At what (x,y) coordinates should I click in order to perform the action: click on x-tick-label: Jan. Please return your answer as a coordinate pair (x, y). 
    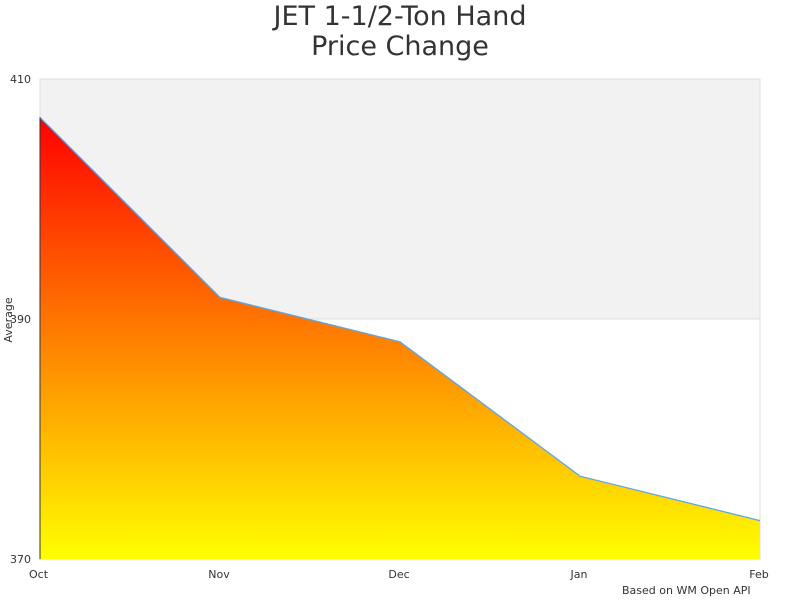
    Looking at the image, I should click on (579, 574).